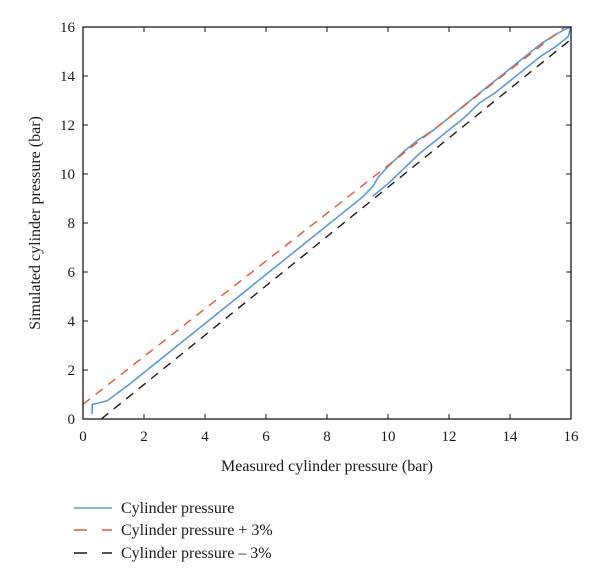 The width and height of the screenshot is (600, 587). What do you see at coordinates (196, 553) in the screenshot?
I see `legend-label-cylinder-pressure-3-2: Cylinder pressure – 3%` at bounding box center [196, 553].